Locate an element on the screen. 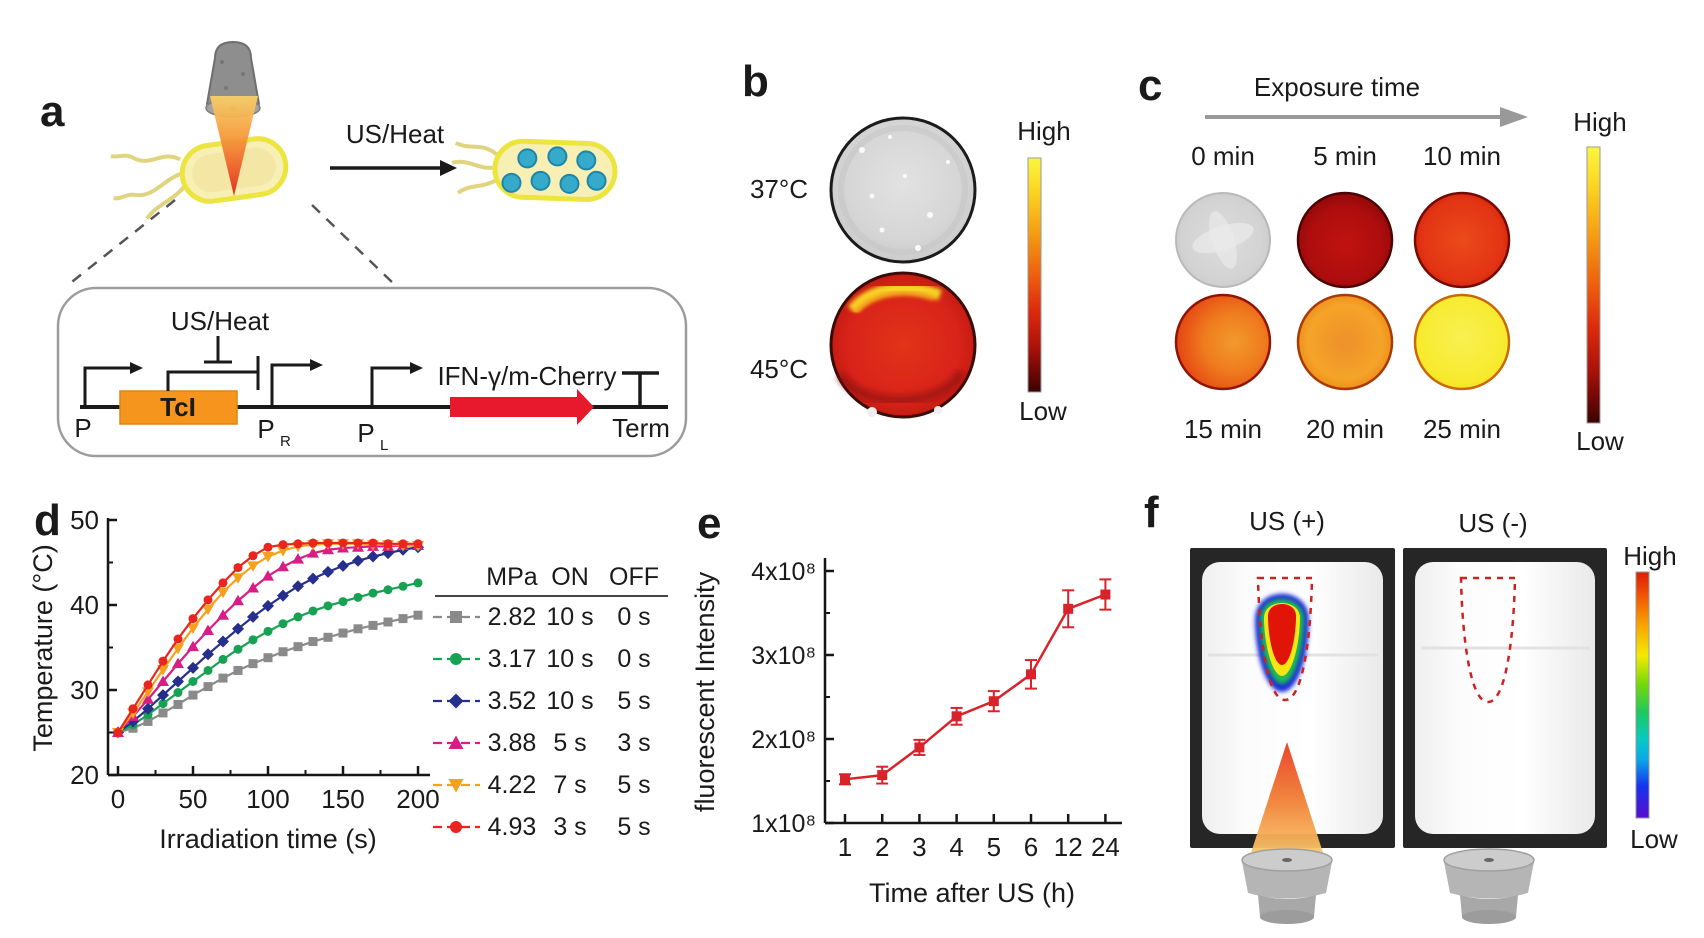 This screenshot has width=1704, height=938. thermal-well-5min is located at coordinates (1345, 240).